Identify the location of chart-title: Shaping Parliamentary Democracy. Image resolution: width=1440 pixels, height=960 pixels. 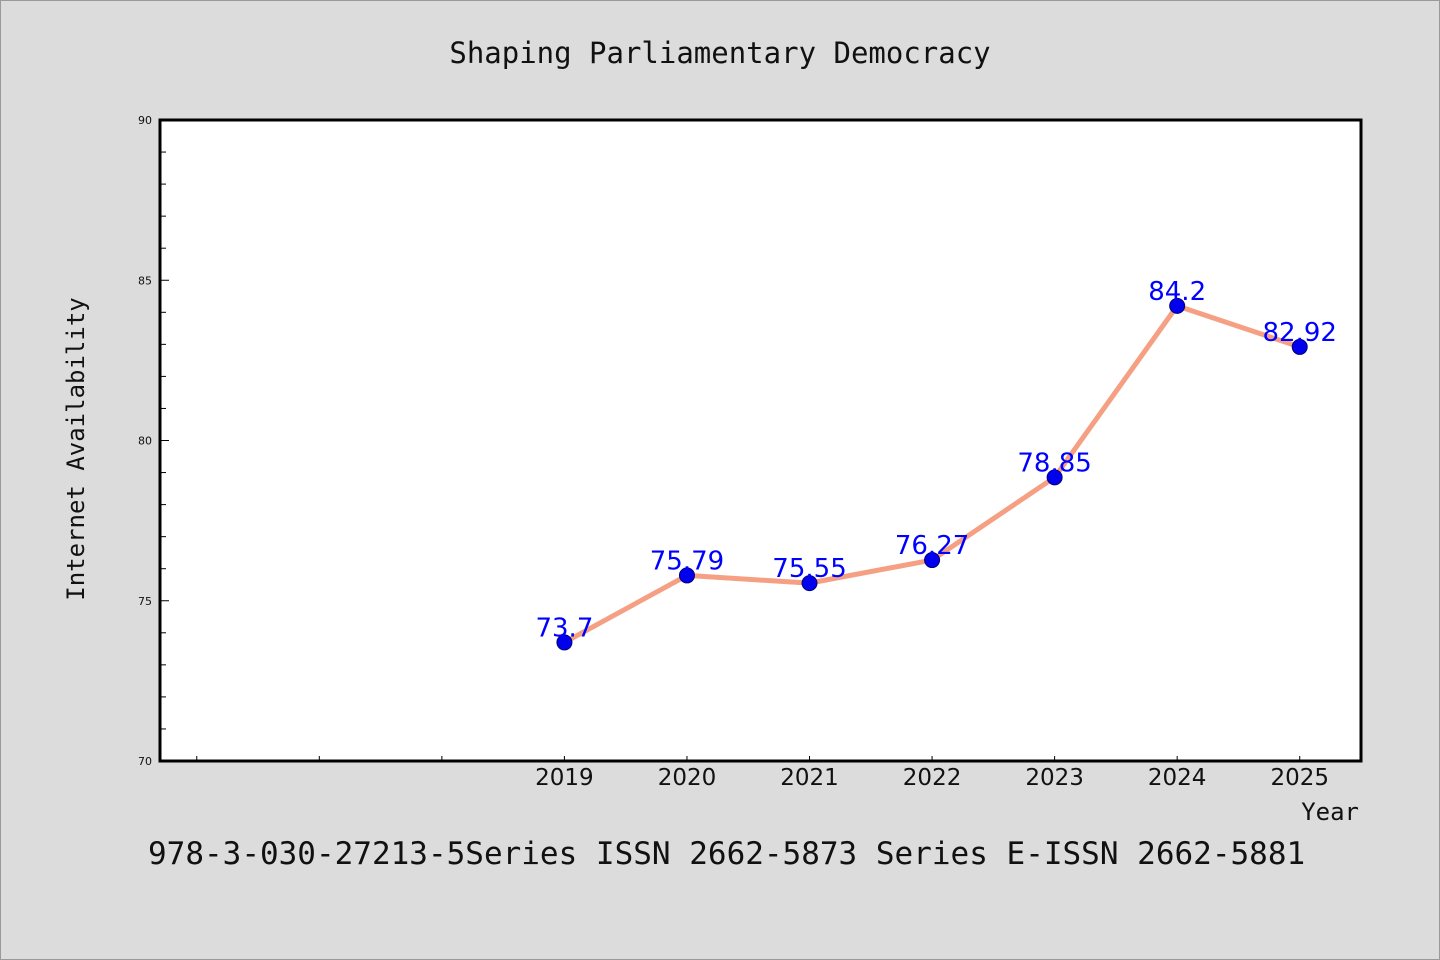
(719, 53).